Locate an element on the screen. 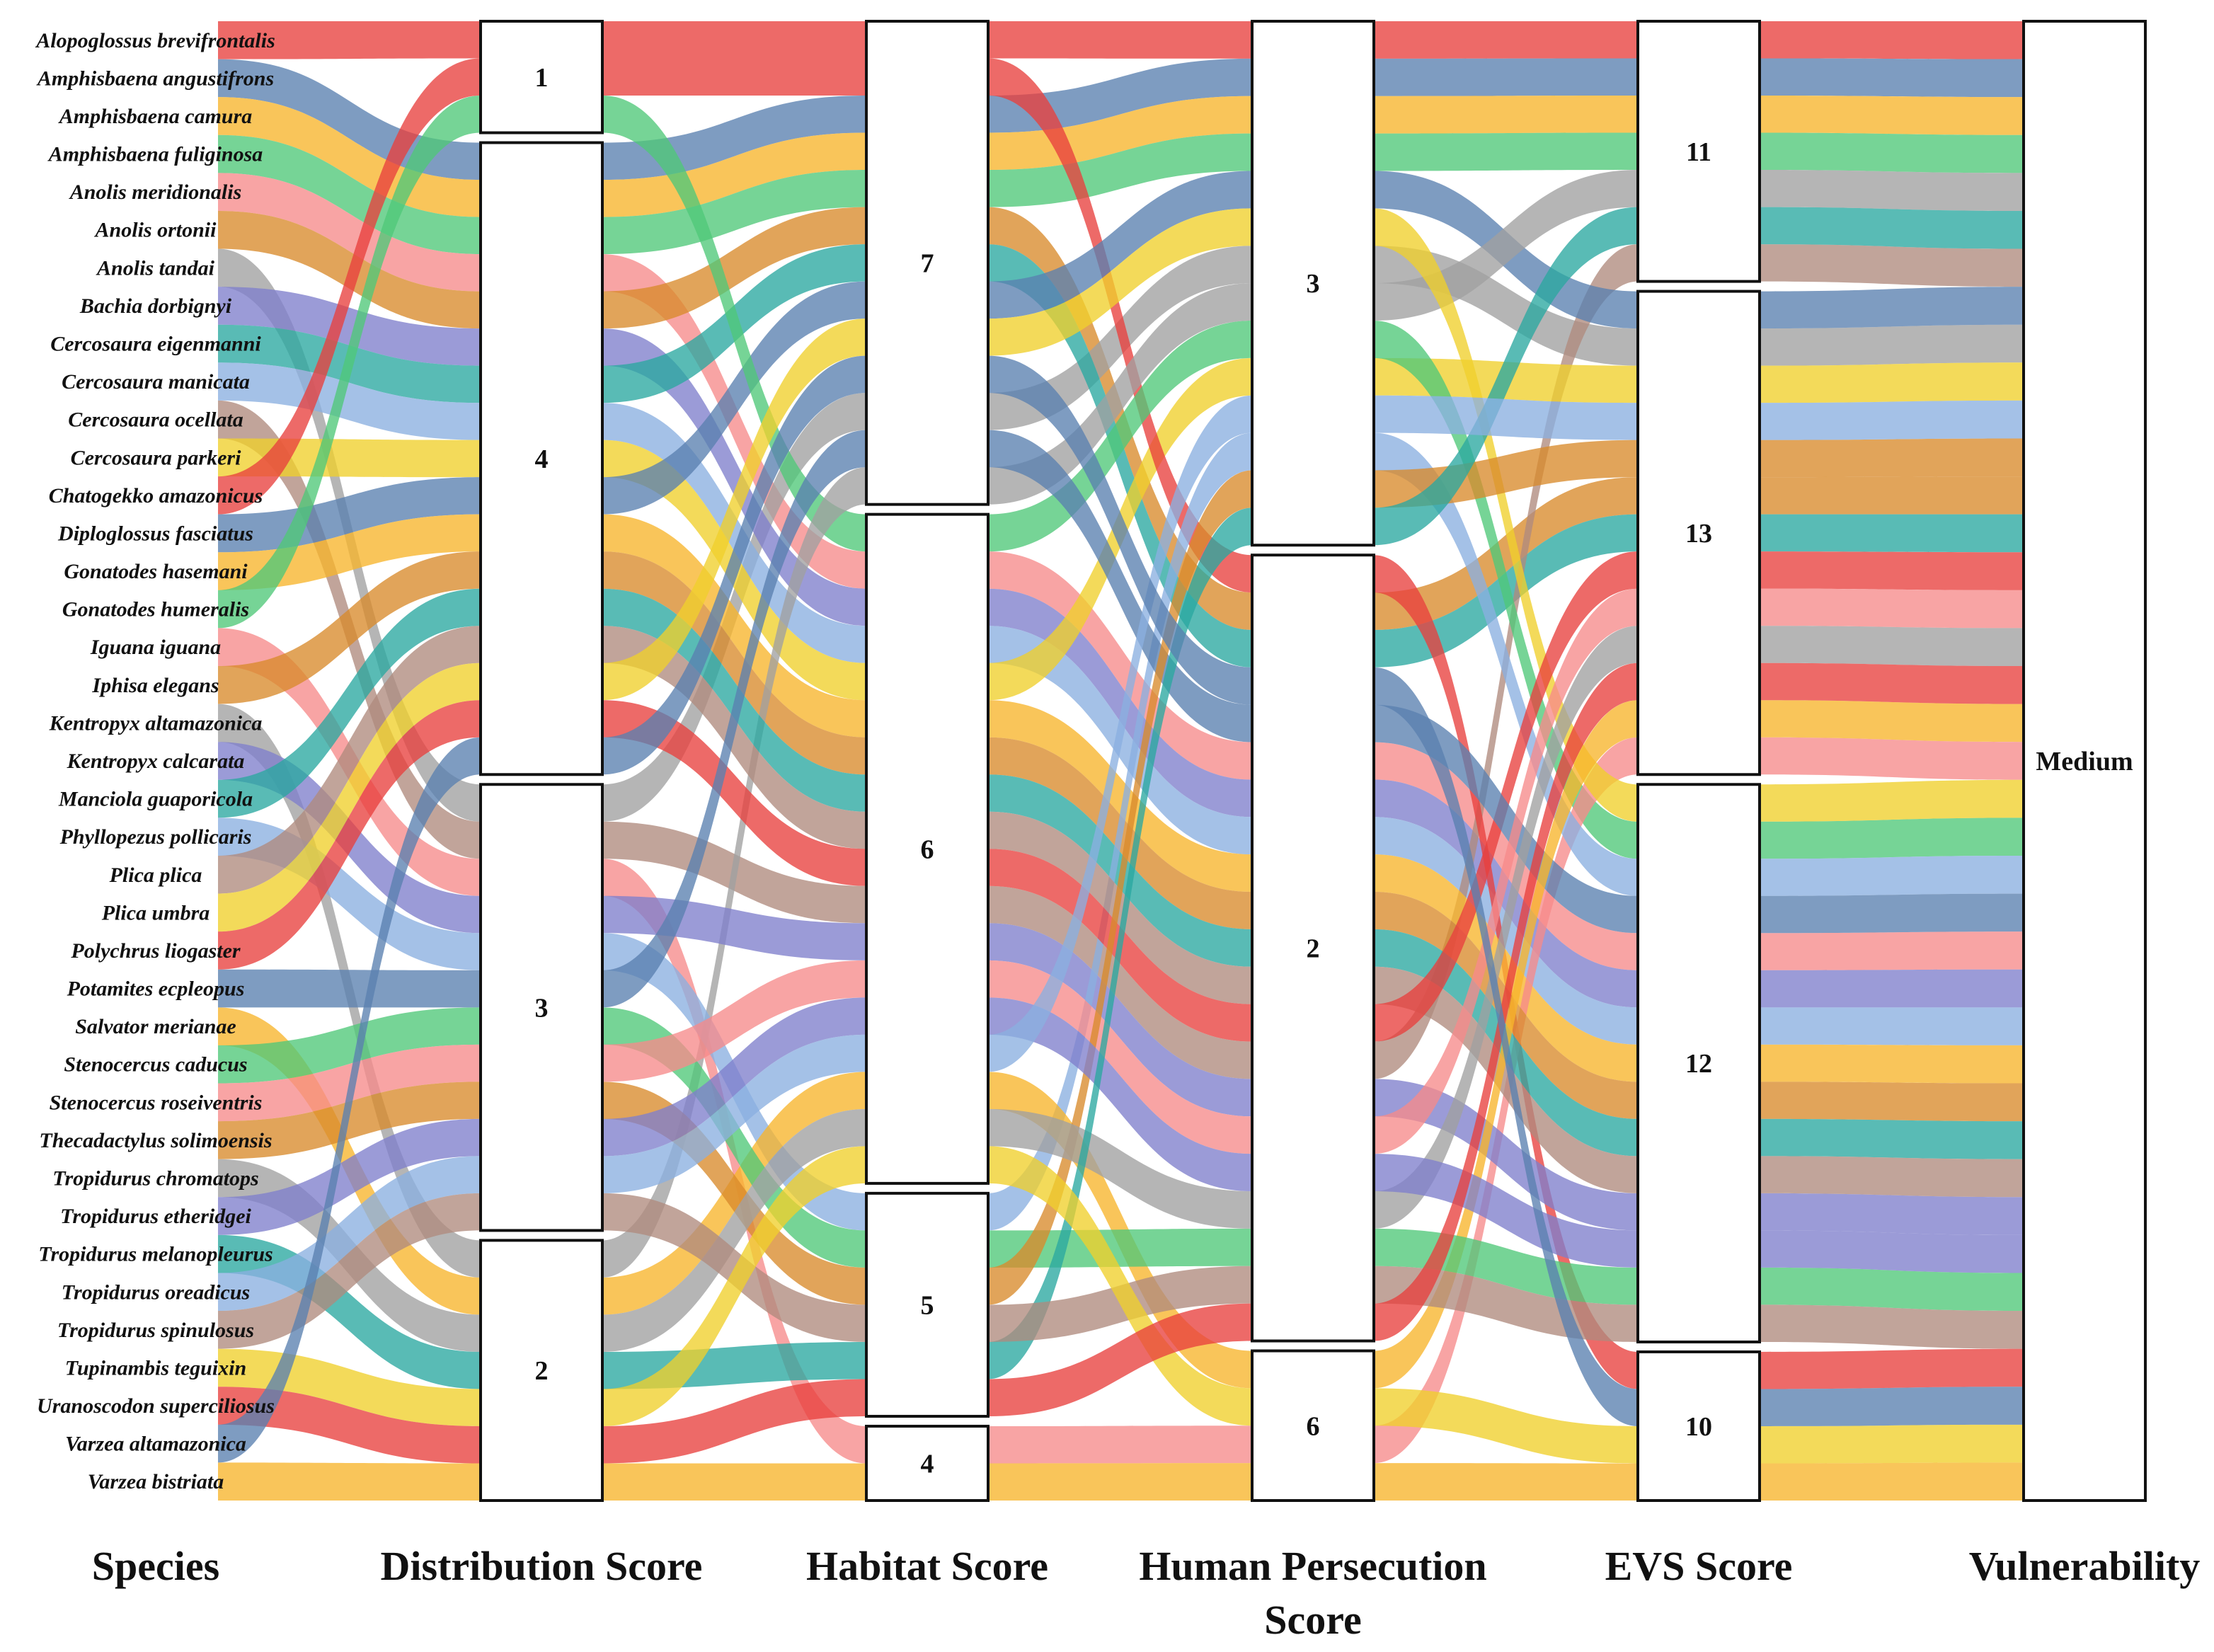 Image resolution: width=2214 pixels, height=1652 pixels. axis-title: Score is located at coordinates (1312, 1620).